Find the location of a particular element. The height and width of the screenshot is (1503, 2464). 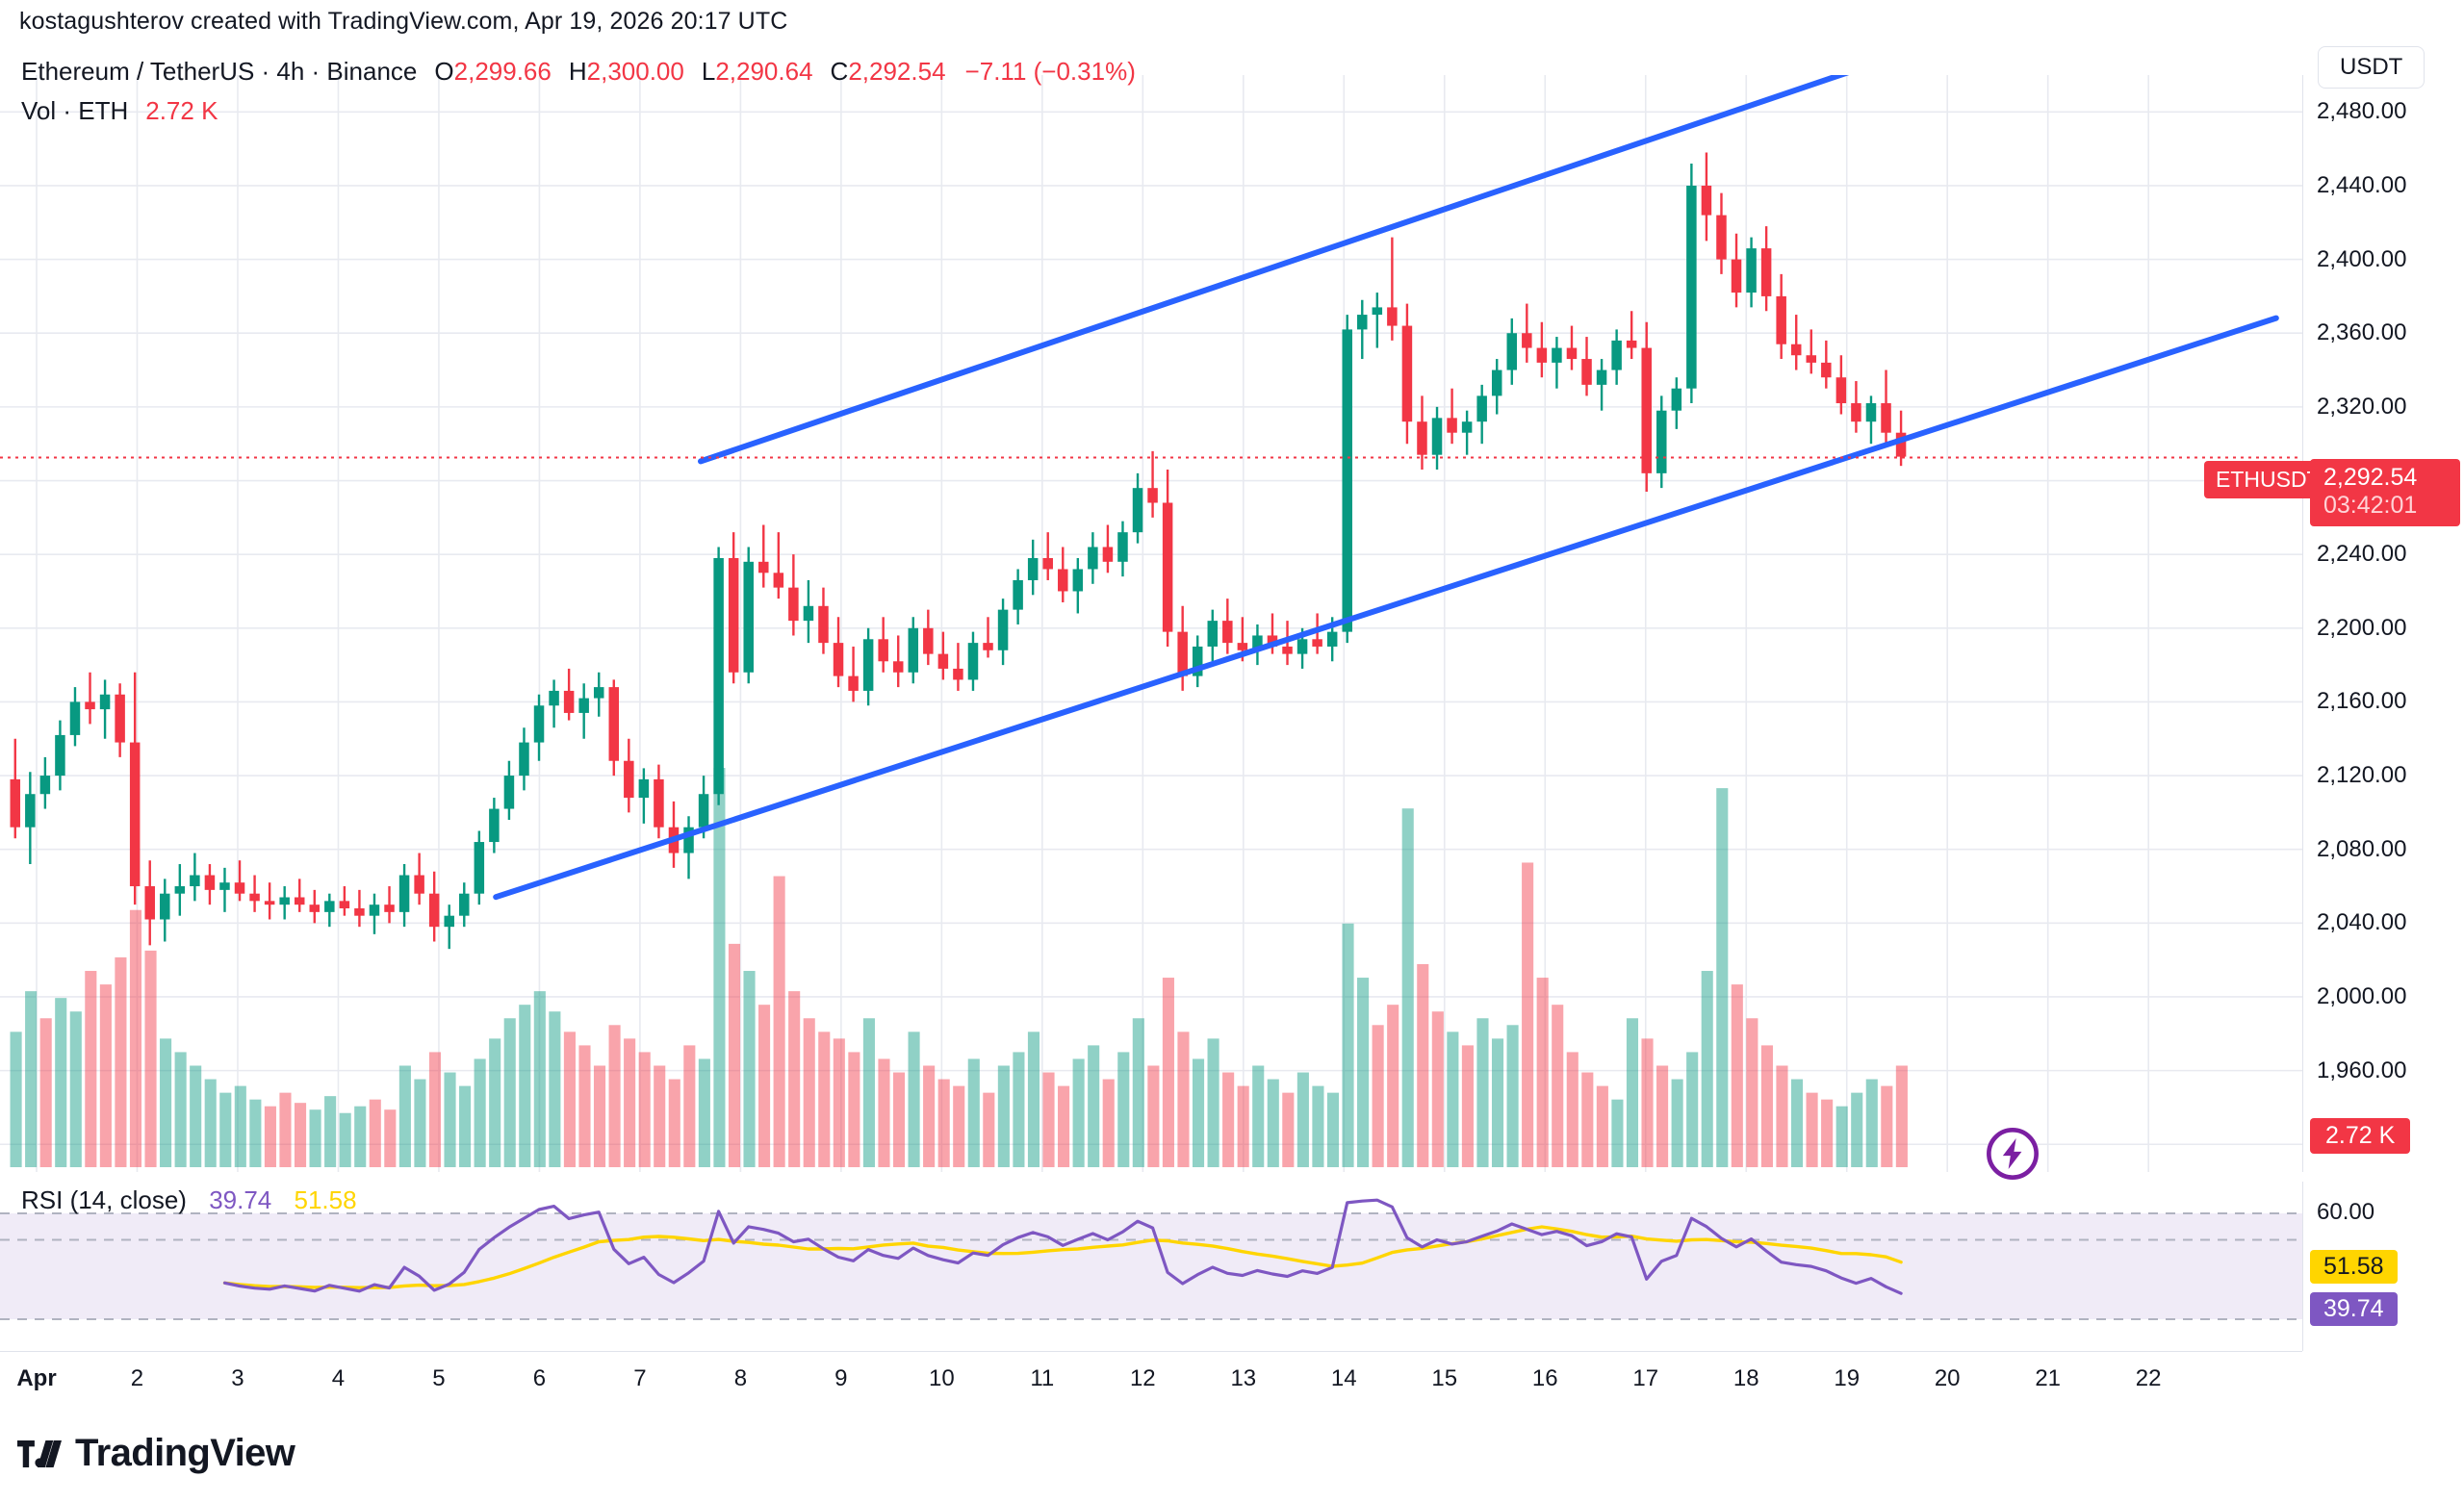

lightning-bolt-icon is located at coordinates (2012, 1154).